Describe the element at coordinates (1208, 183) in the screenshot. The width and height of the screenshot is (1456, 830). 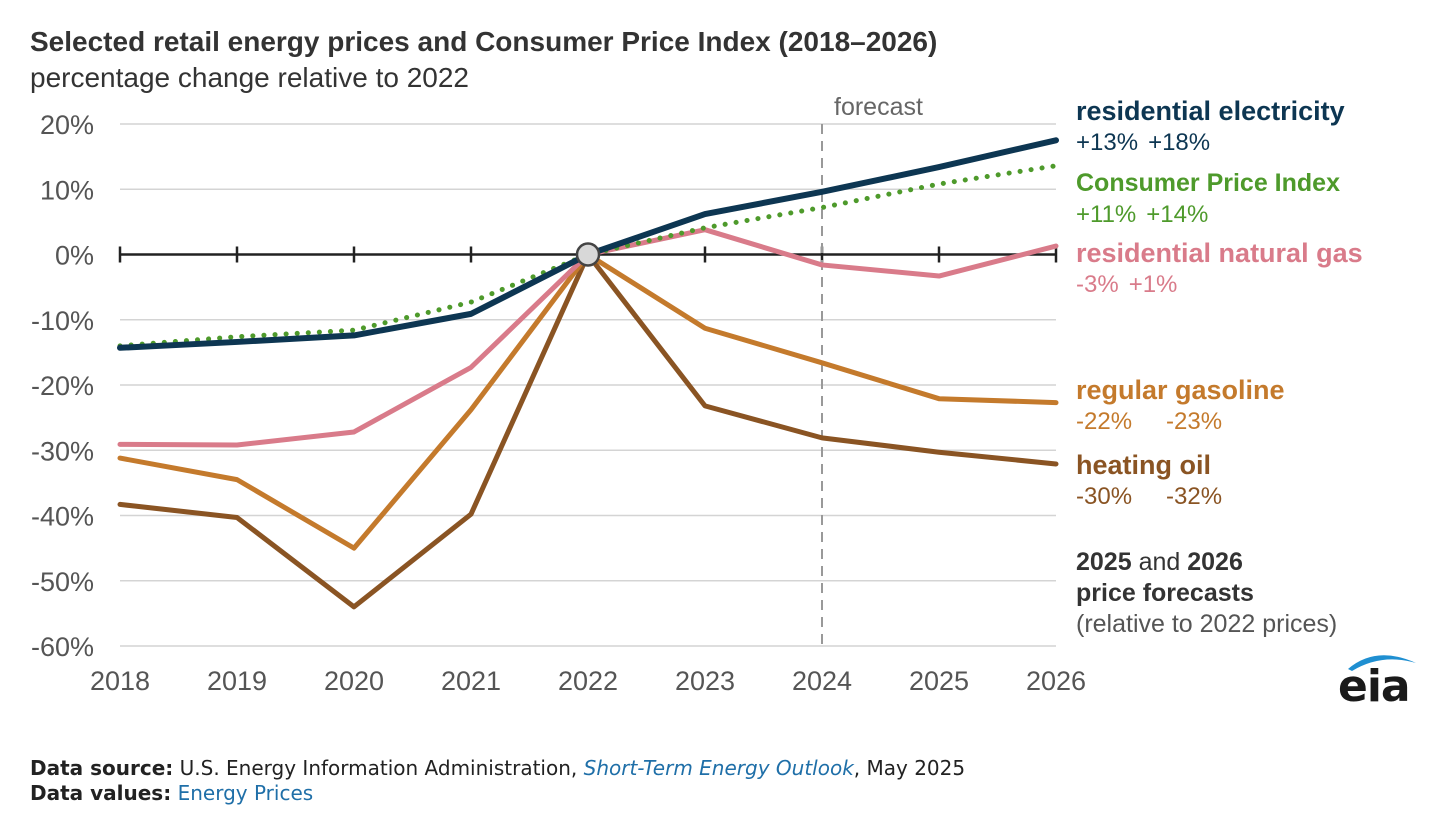
I see `label-name: Consumer Price Index` at that location.